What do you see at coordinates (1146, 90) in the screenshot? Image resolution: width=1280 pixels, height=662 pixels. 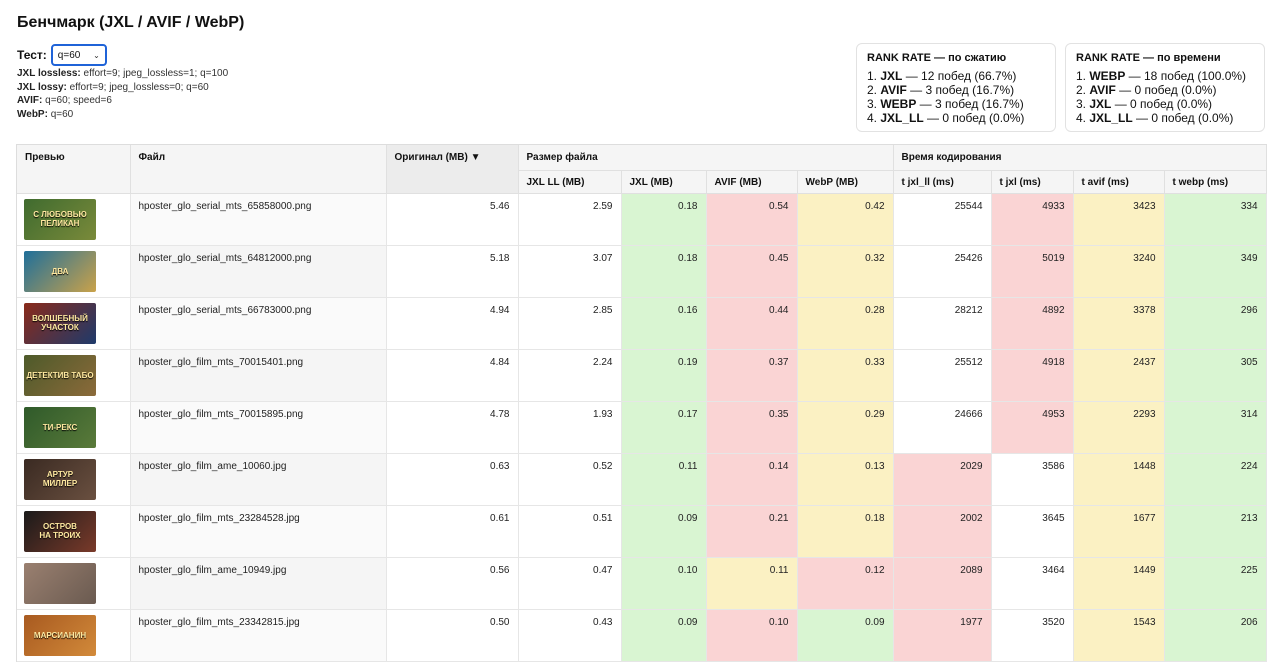 I see `rank-item: 2. AVIF — 0 побед (0.0%)` at bounding box center [1146, 90].